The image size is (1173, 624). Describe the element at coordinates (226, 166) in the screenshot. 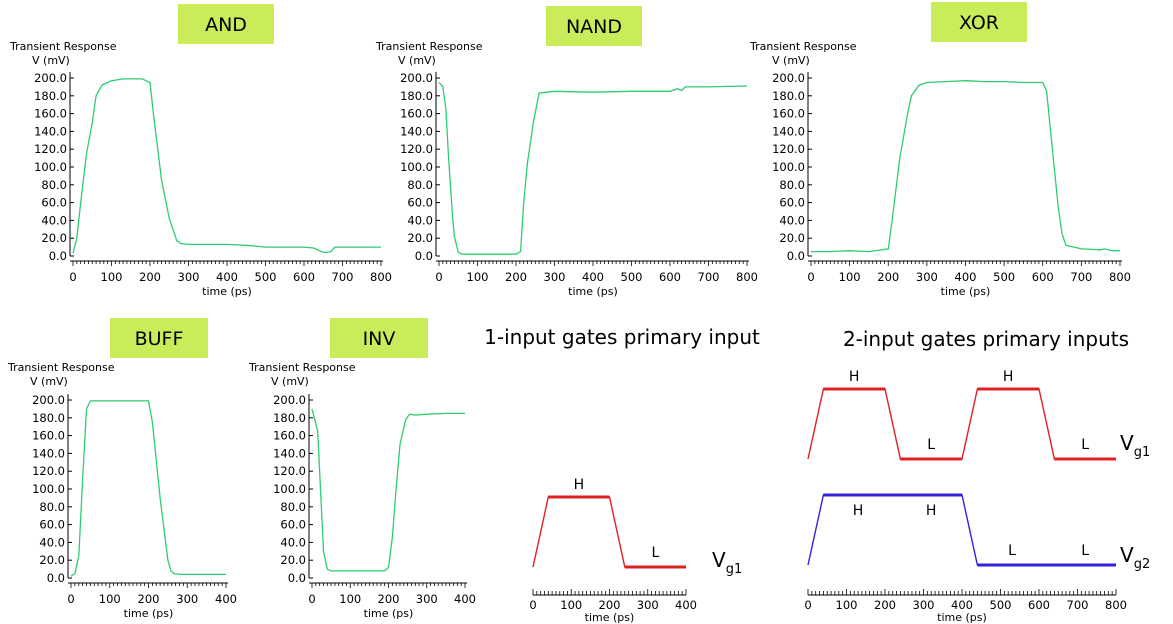

I see `and-response-line` at that location.